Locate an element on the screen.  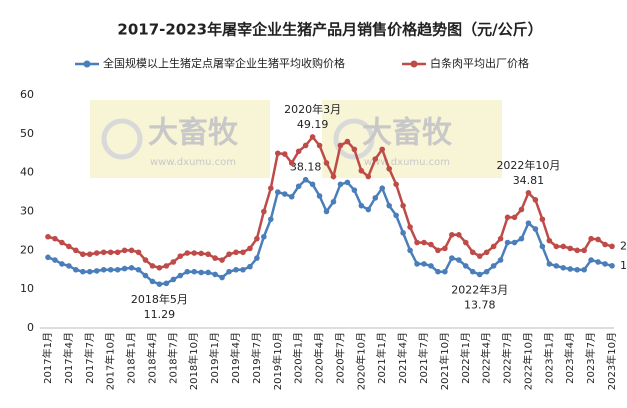
value-label: 49.19 is located at coordinates (313, 124).